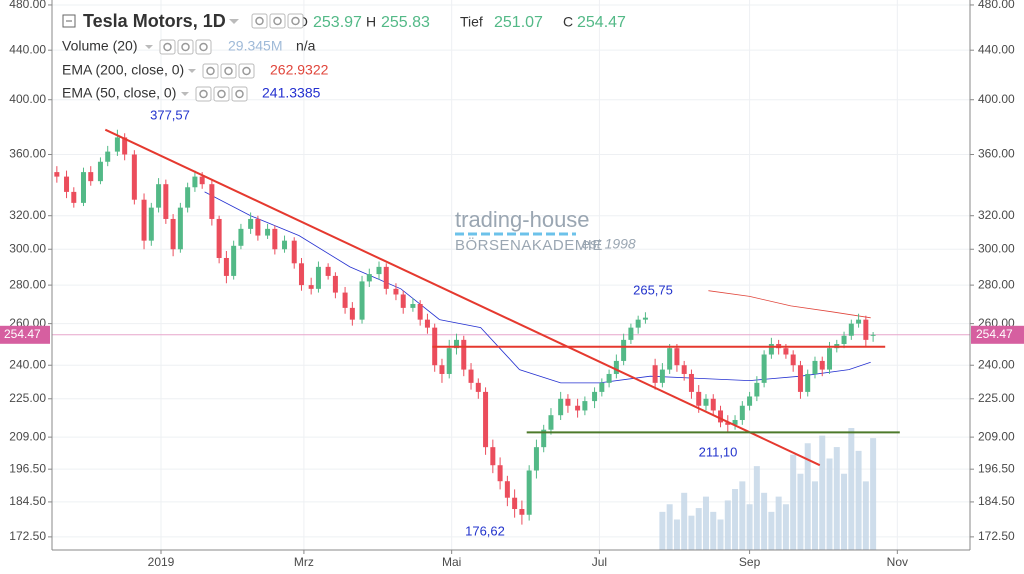 The image size is (1024, 574). Describe the element at coordinates (996, 49) in the screenshot. I see `y-tick-label: 440.00` at that location.